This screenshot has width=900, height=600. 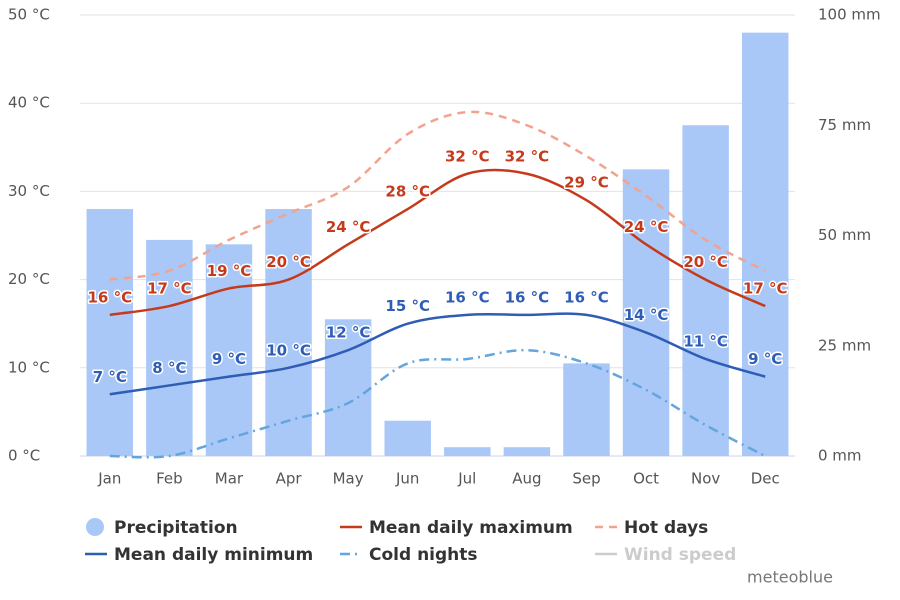 I want to click on credit: meteoblue, so click(x=790, y=577).